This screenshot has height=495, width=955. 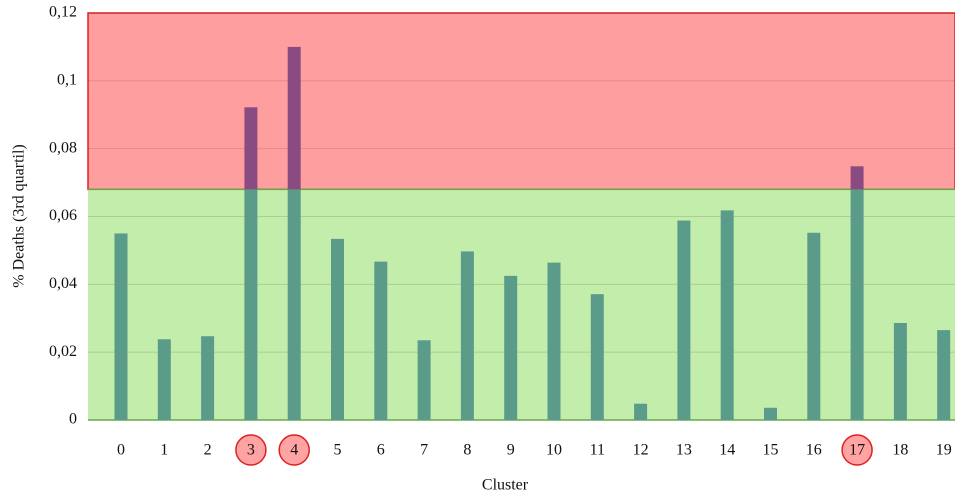 I want to click on y-tick-label: 0,08, so click(x=63, y=147).